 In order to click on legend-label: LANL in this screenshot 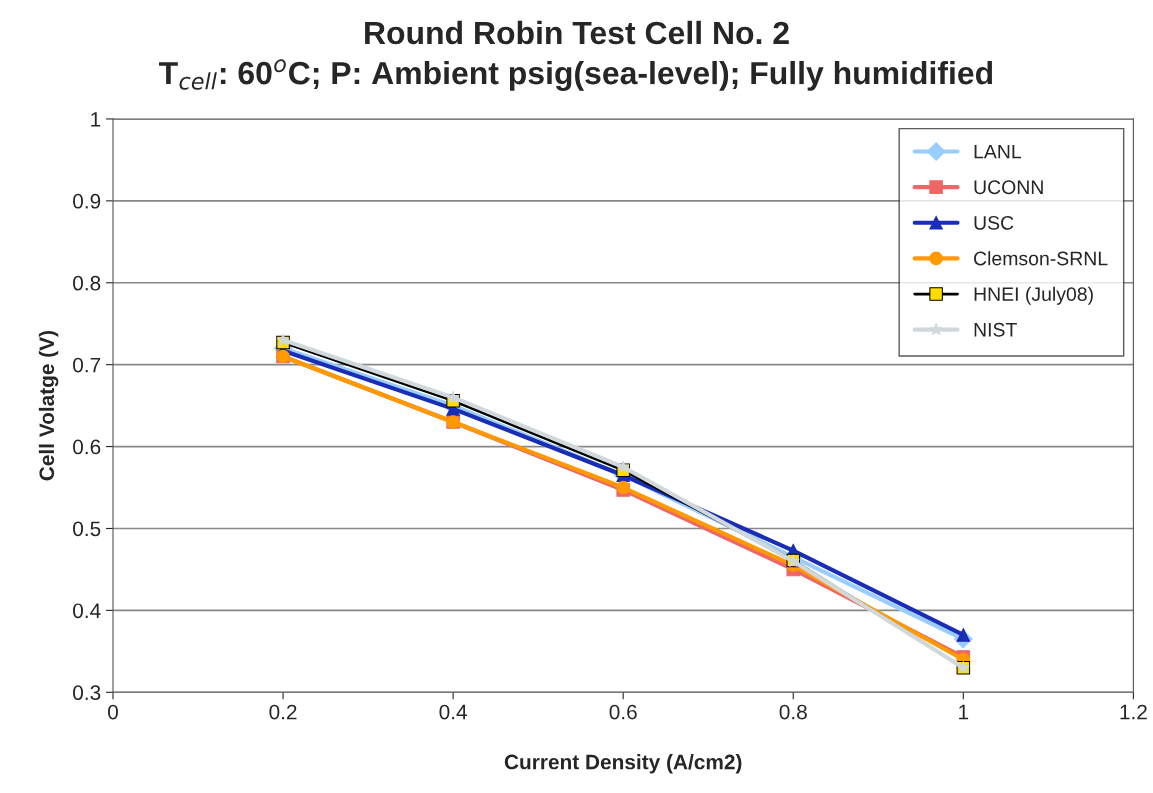, I will do `click(998, 151)`.